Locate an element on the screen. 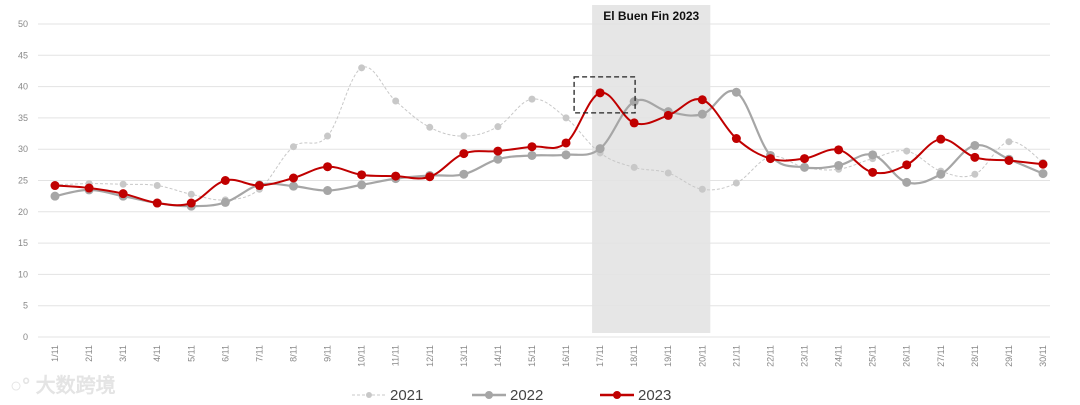  x-tick-label: 9/11 is located at coordinates (328, 353).